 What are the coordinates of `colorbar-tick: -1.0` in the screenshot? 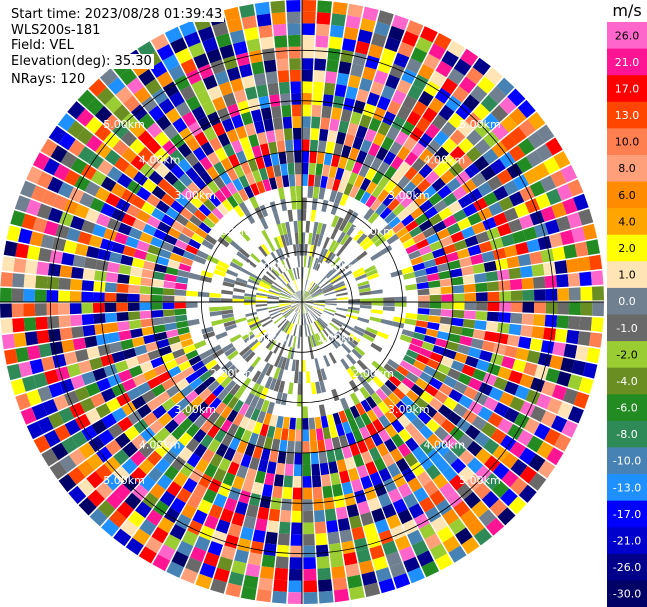 It's located at (626, 328).